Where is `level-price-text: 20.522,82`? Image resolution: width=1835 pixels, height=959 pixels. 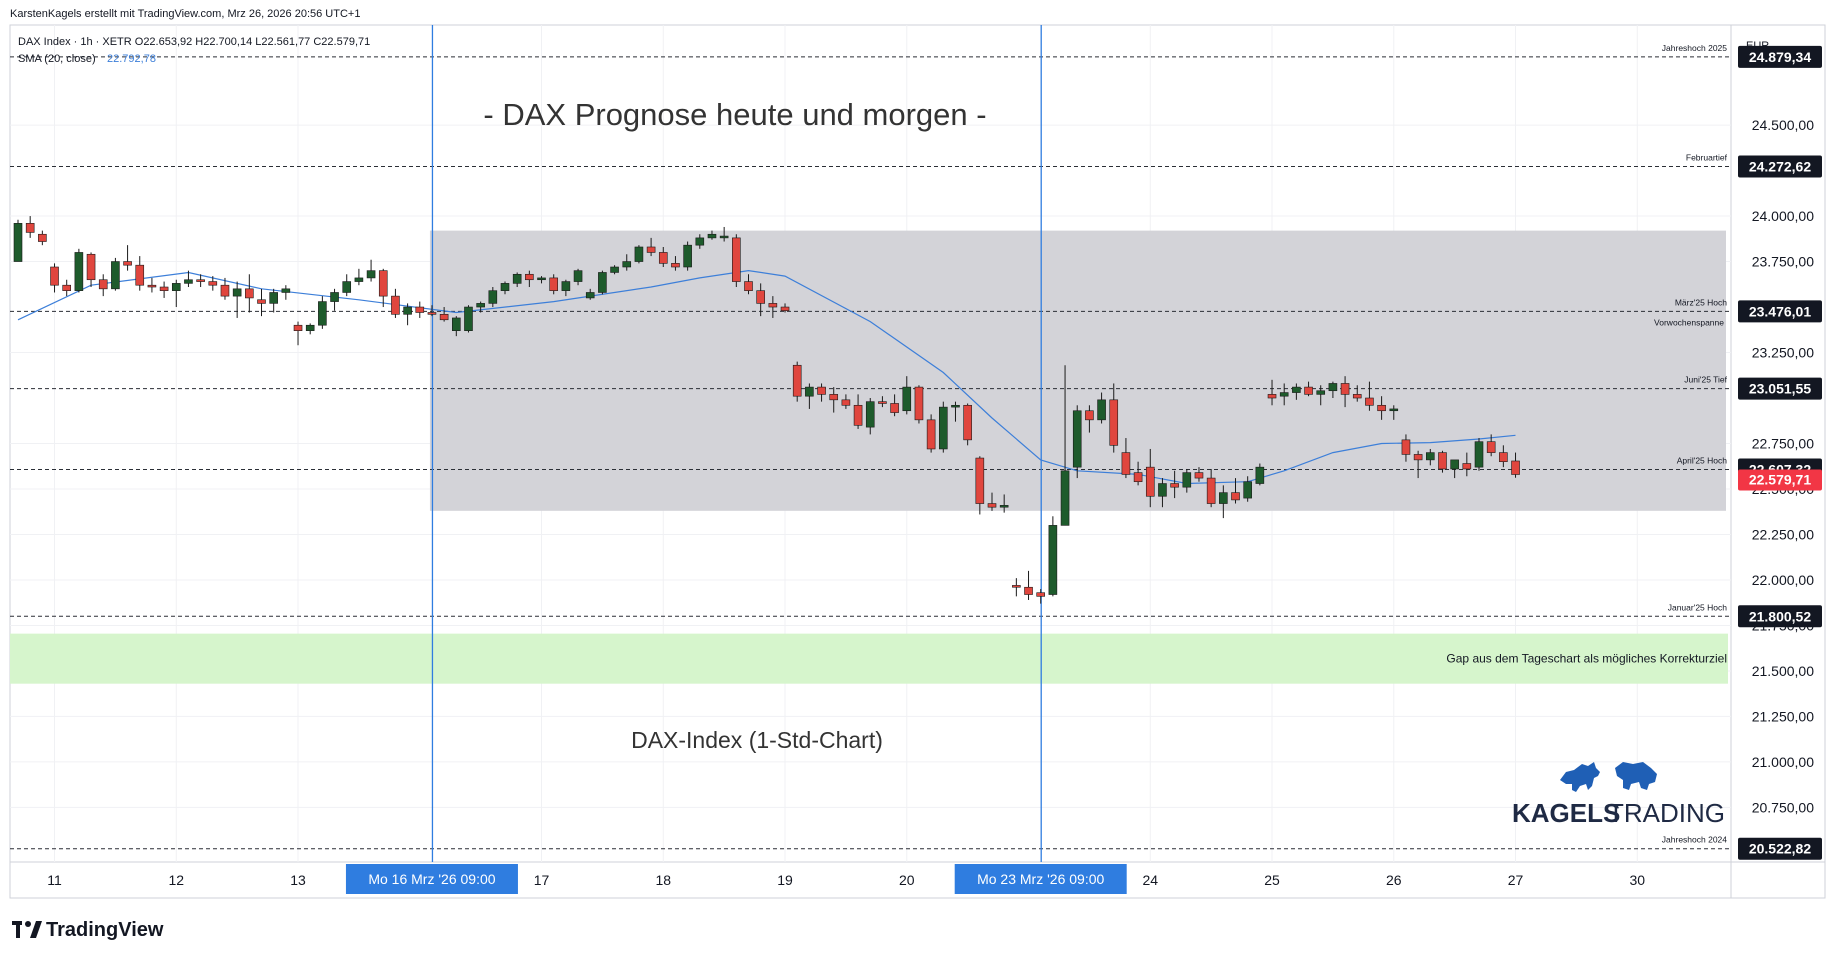
level-price-text: 20.522,82 is located at coordinates (1780, 849).